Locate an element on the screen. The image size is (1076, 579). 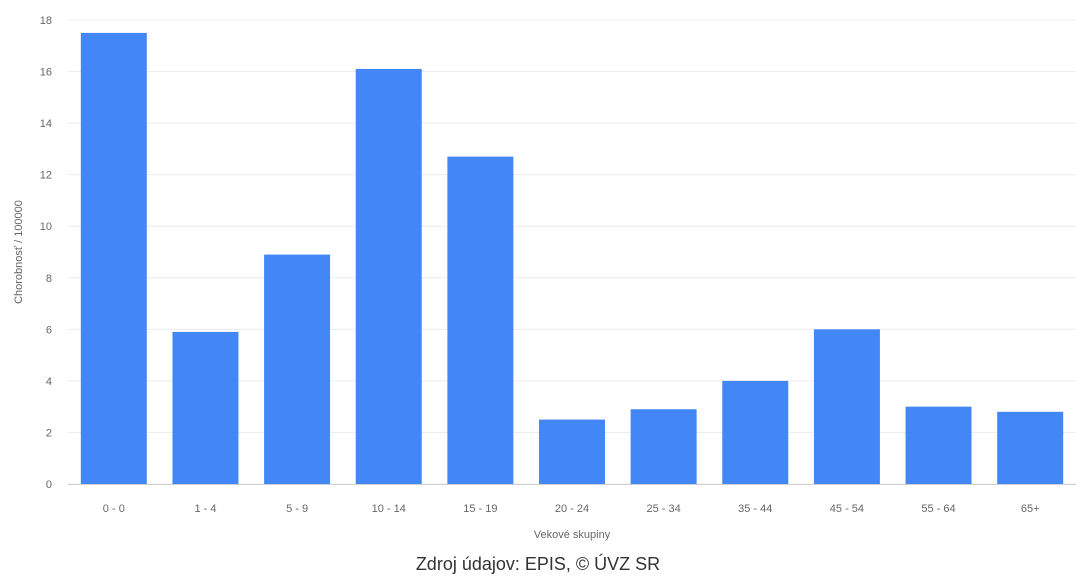
x-tick-label: 10 - 14 is located at coordinates (389, 509).